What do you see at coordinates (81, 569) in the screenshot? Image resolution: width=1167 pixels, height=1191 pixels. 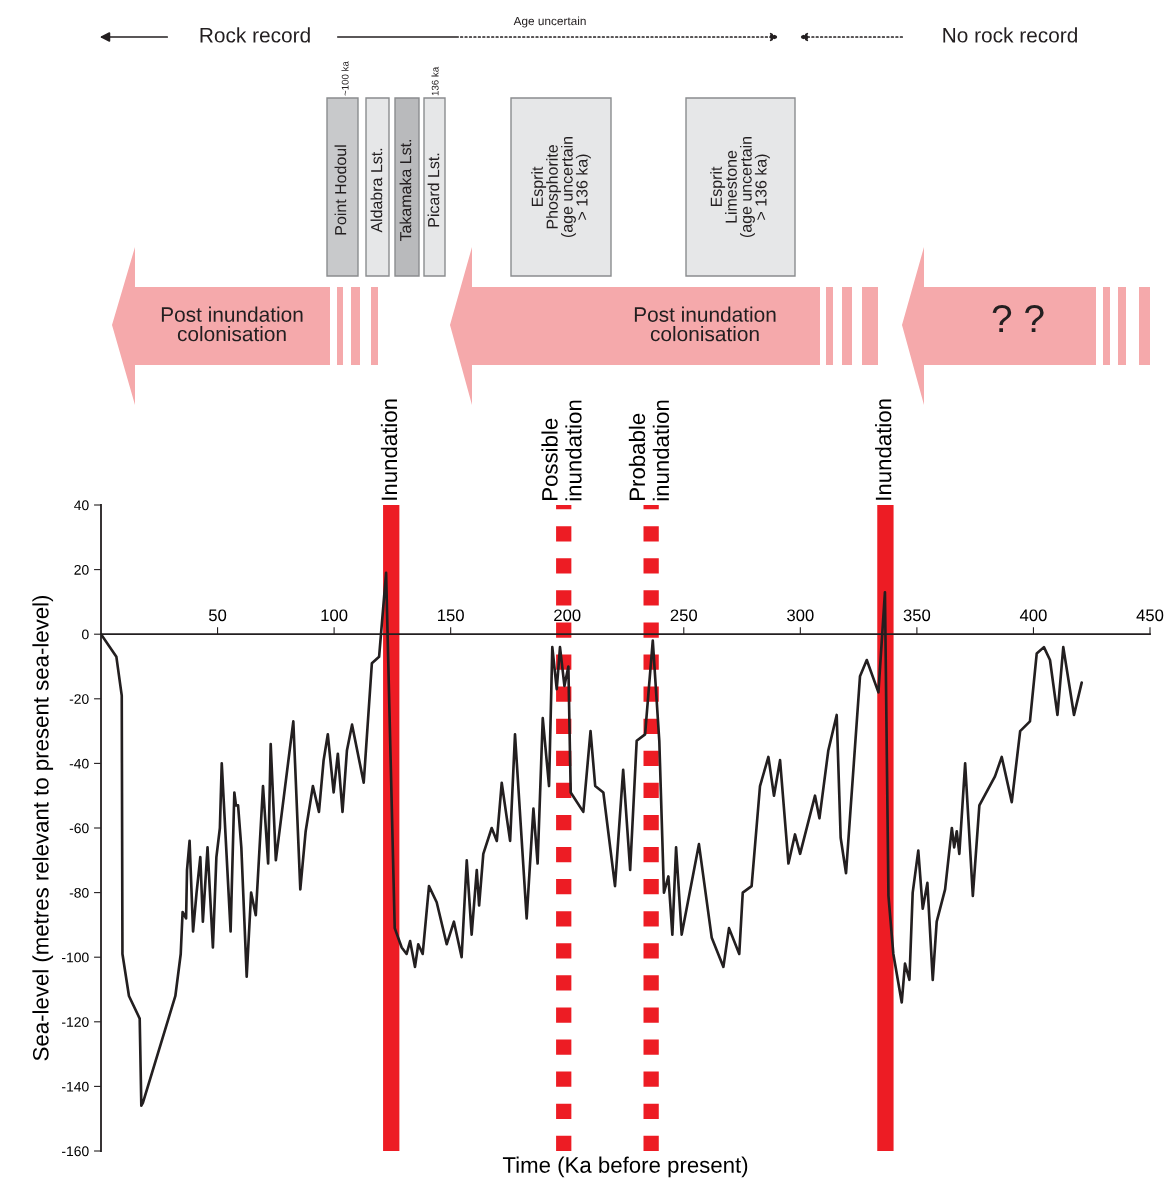 I see `y-tick-label: 20` at bounding box center [81, 569].